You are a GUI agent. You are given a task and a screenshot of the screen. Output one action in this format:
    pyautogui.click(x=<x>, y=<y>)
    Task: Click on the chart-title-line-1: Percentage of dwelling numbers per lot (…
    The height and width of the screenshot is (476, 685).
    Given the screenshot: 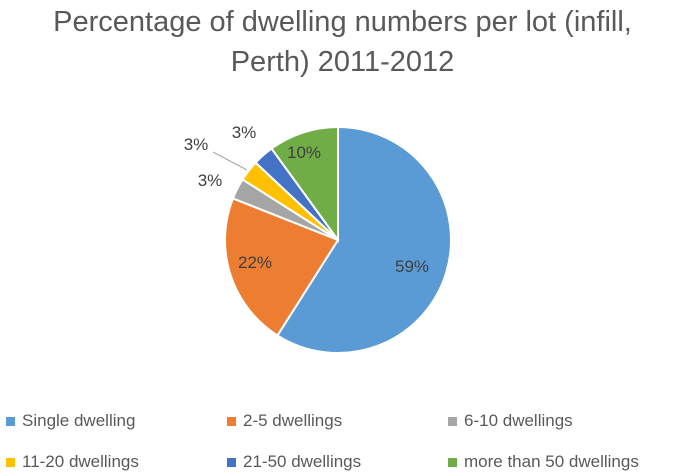 What is the action you would take?
    pyautogui.click(x=342, y=22)
    